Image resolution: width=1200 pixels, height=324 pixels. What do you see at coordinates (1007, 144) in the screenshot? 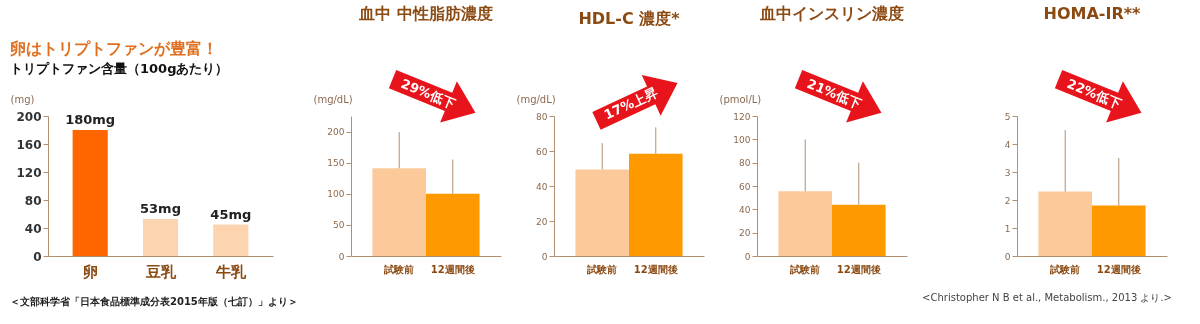
I see `y-tick-label: 4` at bounding box center [1007, 144].